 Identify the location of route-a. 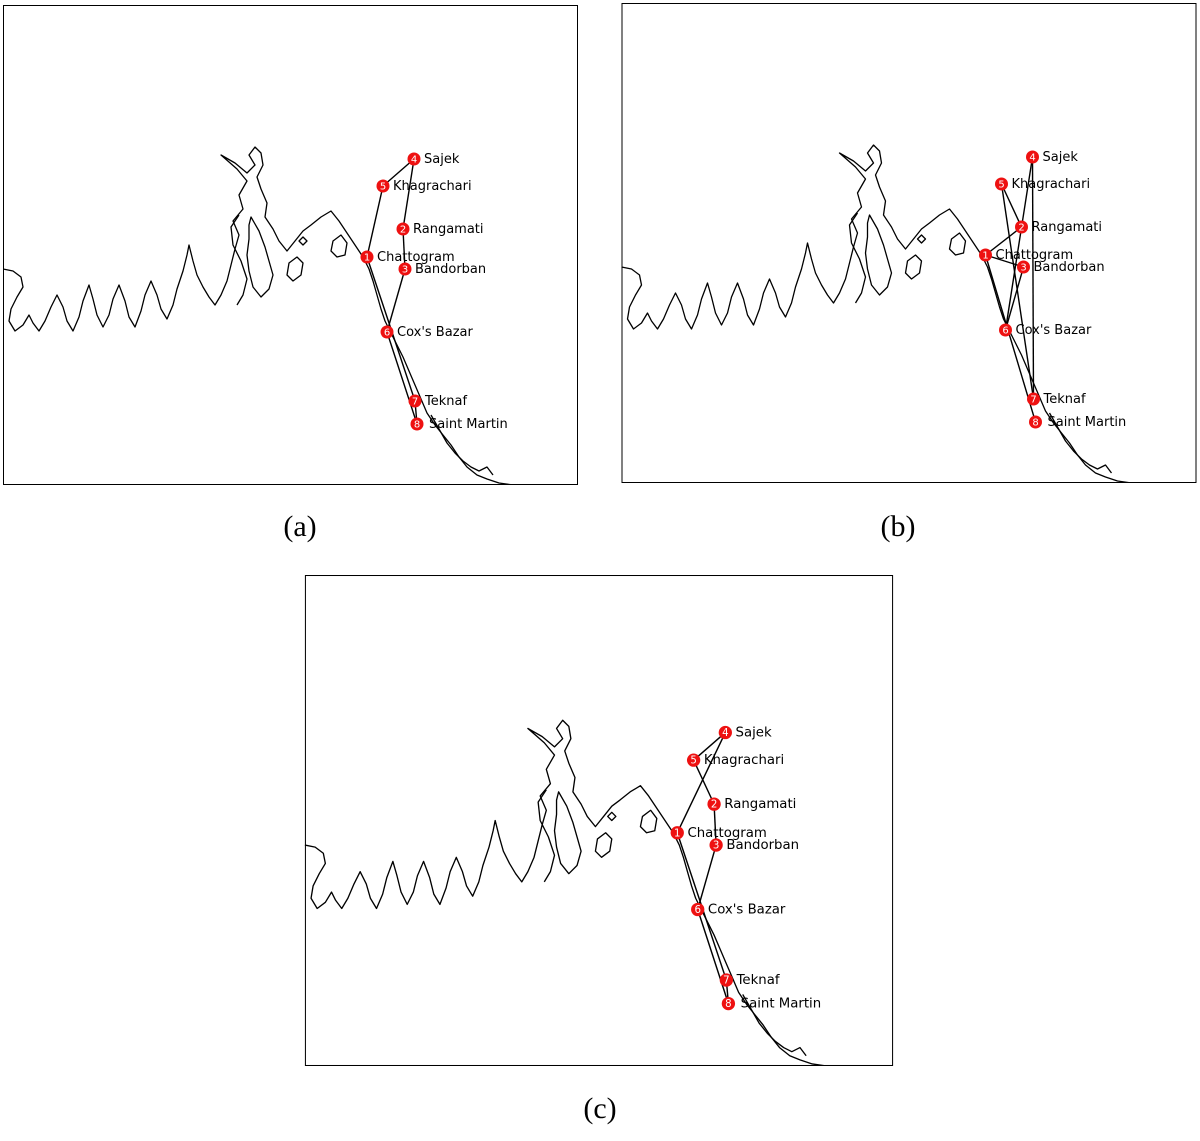
(392, 291).